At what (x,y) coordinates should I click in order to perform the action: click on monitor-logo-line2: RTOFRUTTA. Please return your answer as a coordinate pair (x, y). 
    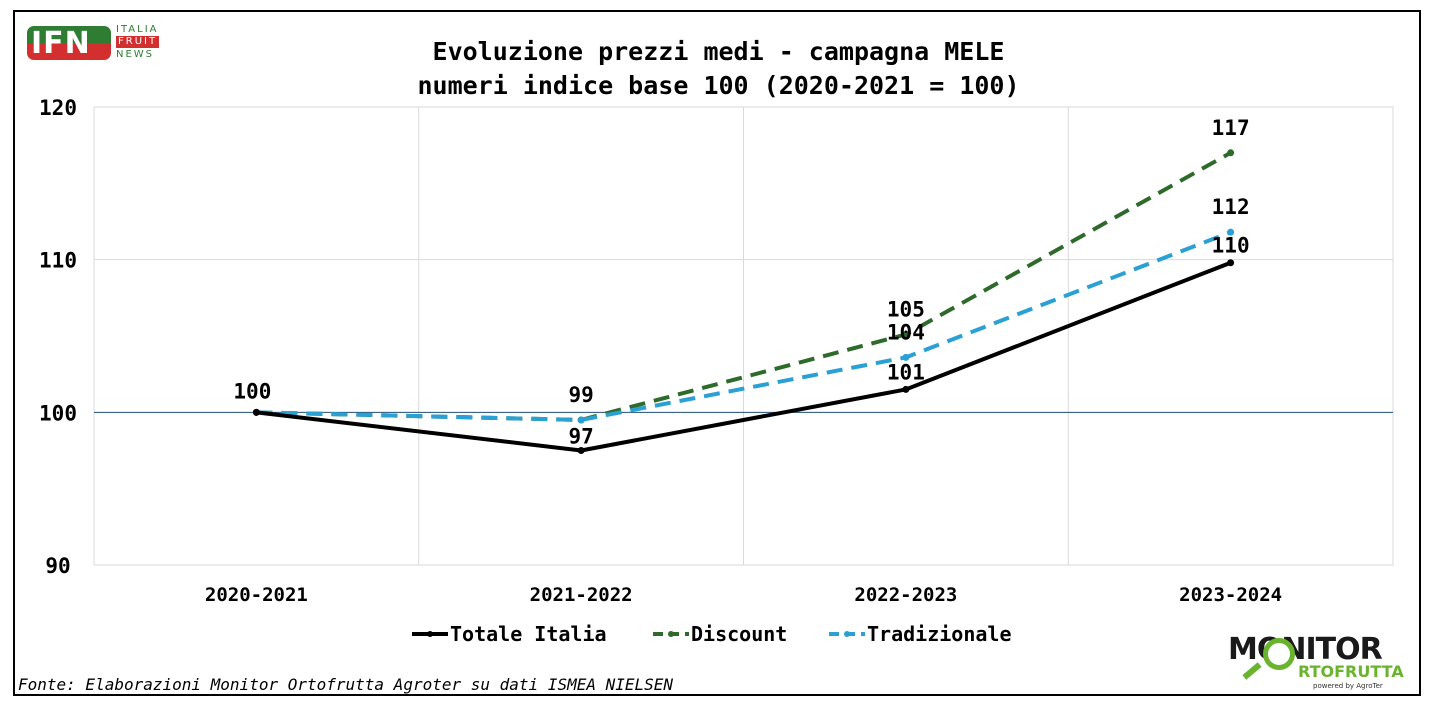
    Looking at the image, I should click on (1351, 671).